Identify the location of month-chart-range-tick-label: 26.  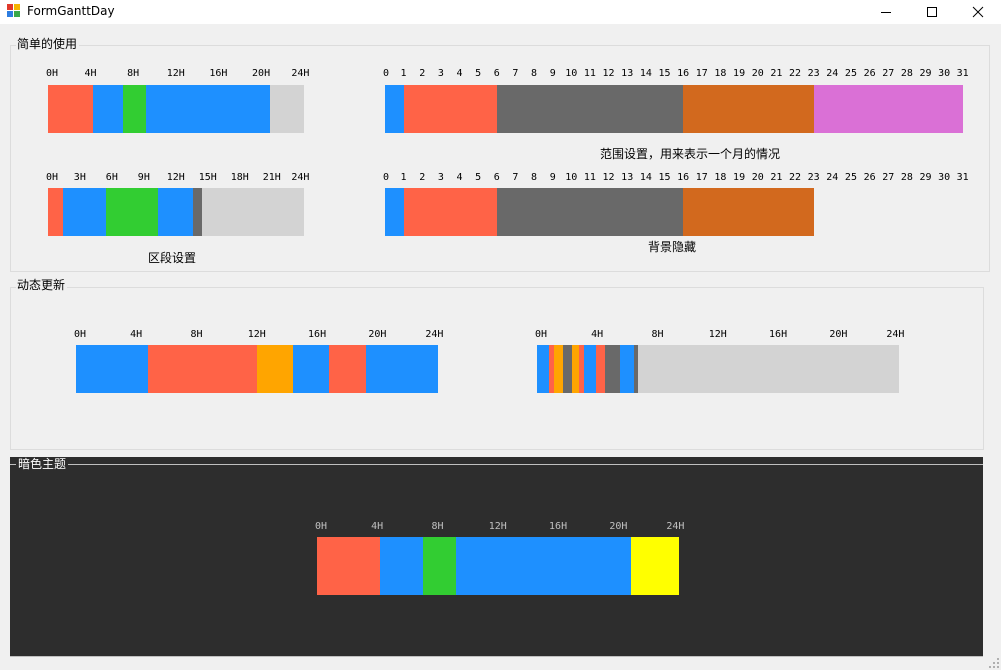
(869, 73).